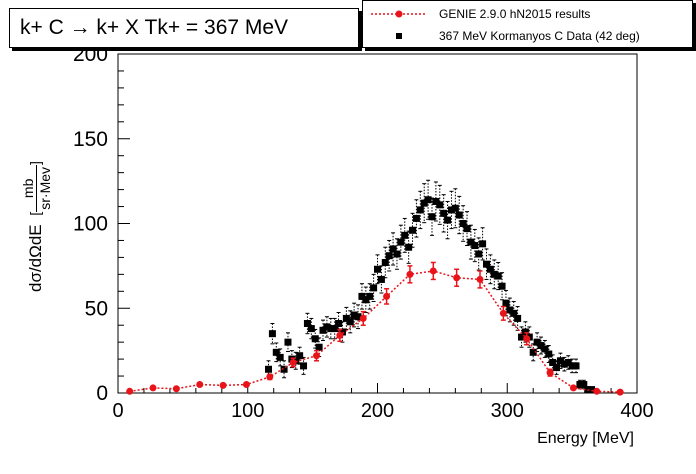 The width and height of the screenshot is (696, 474). Describe the element at coordinates (117, 411) in the screenshot. I see `x-tick-label: 0` at that location.